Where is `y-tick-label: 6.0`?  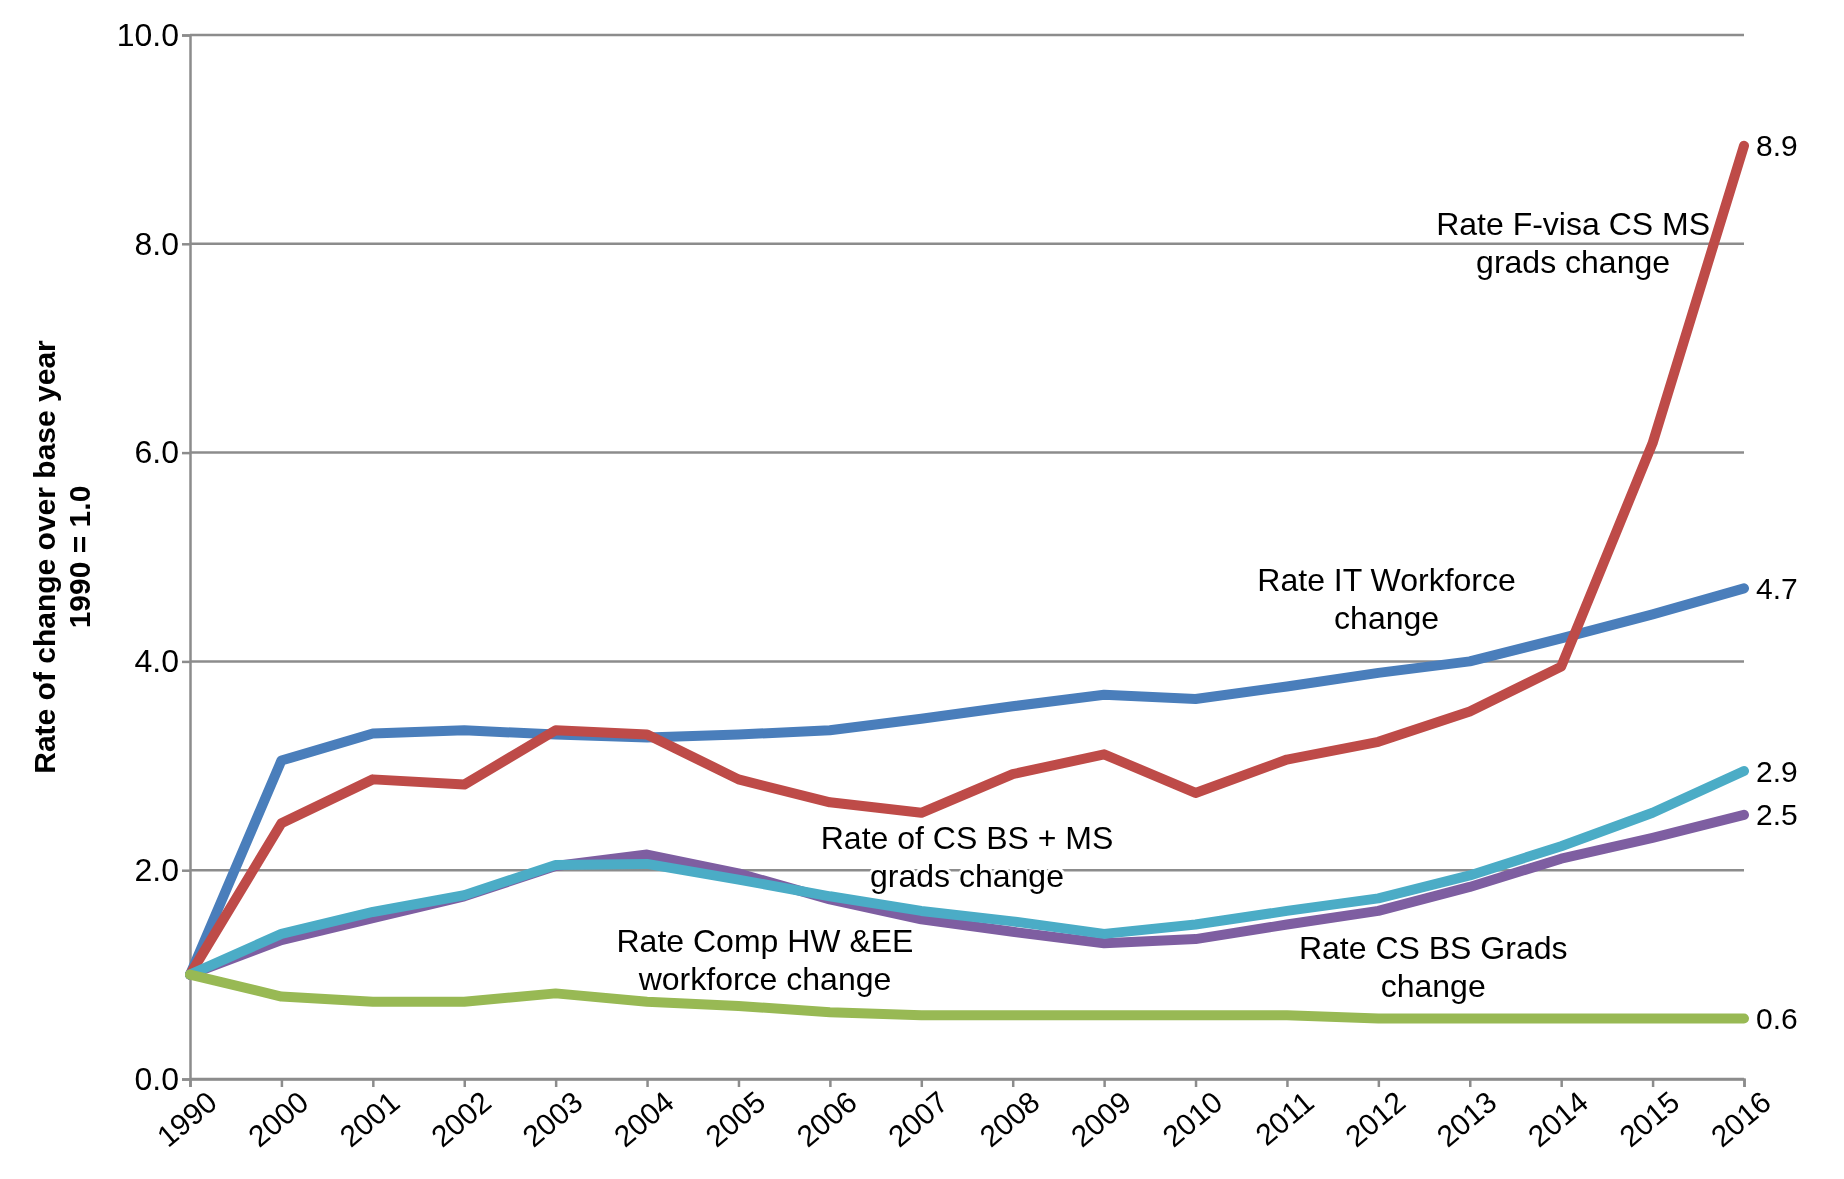
y-tick-label: 6.0 is located at coordinates (156, 452).